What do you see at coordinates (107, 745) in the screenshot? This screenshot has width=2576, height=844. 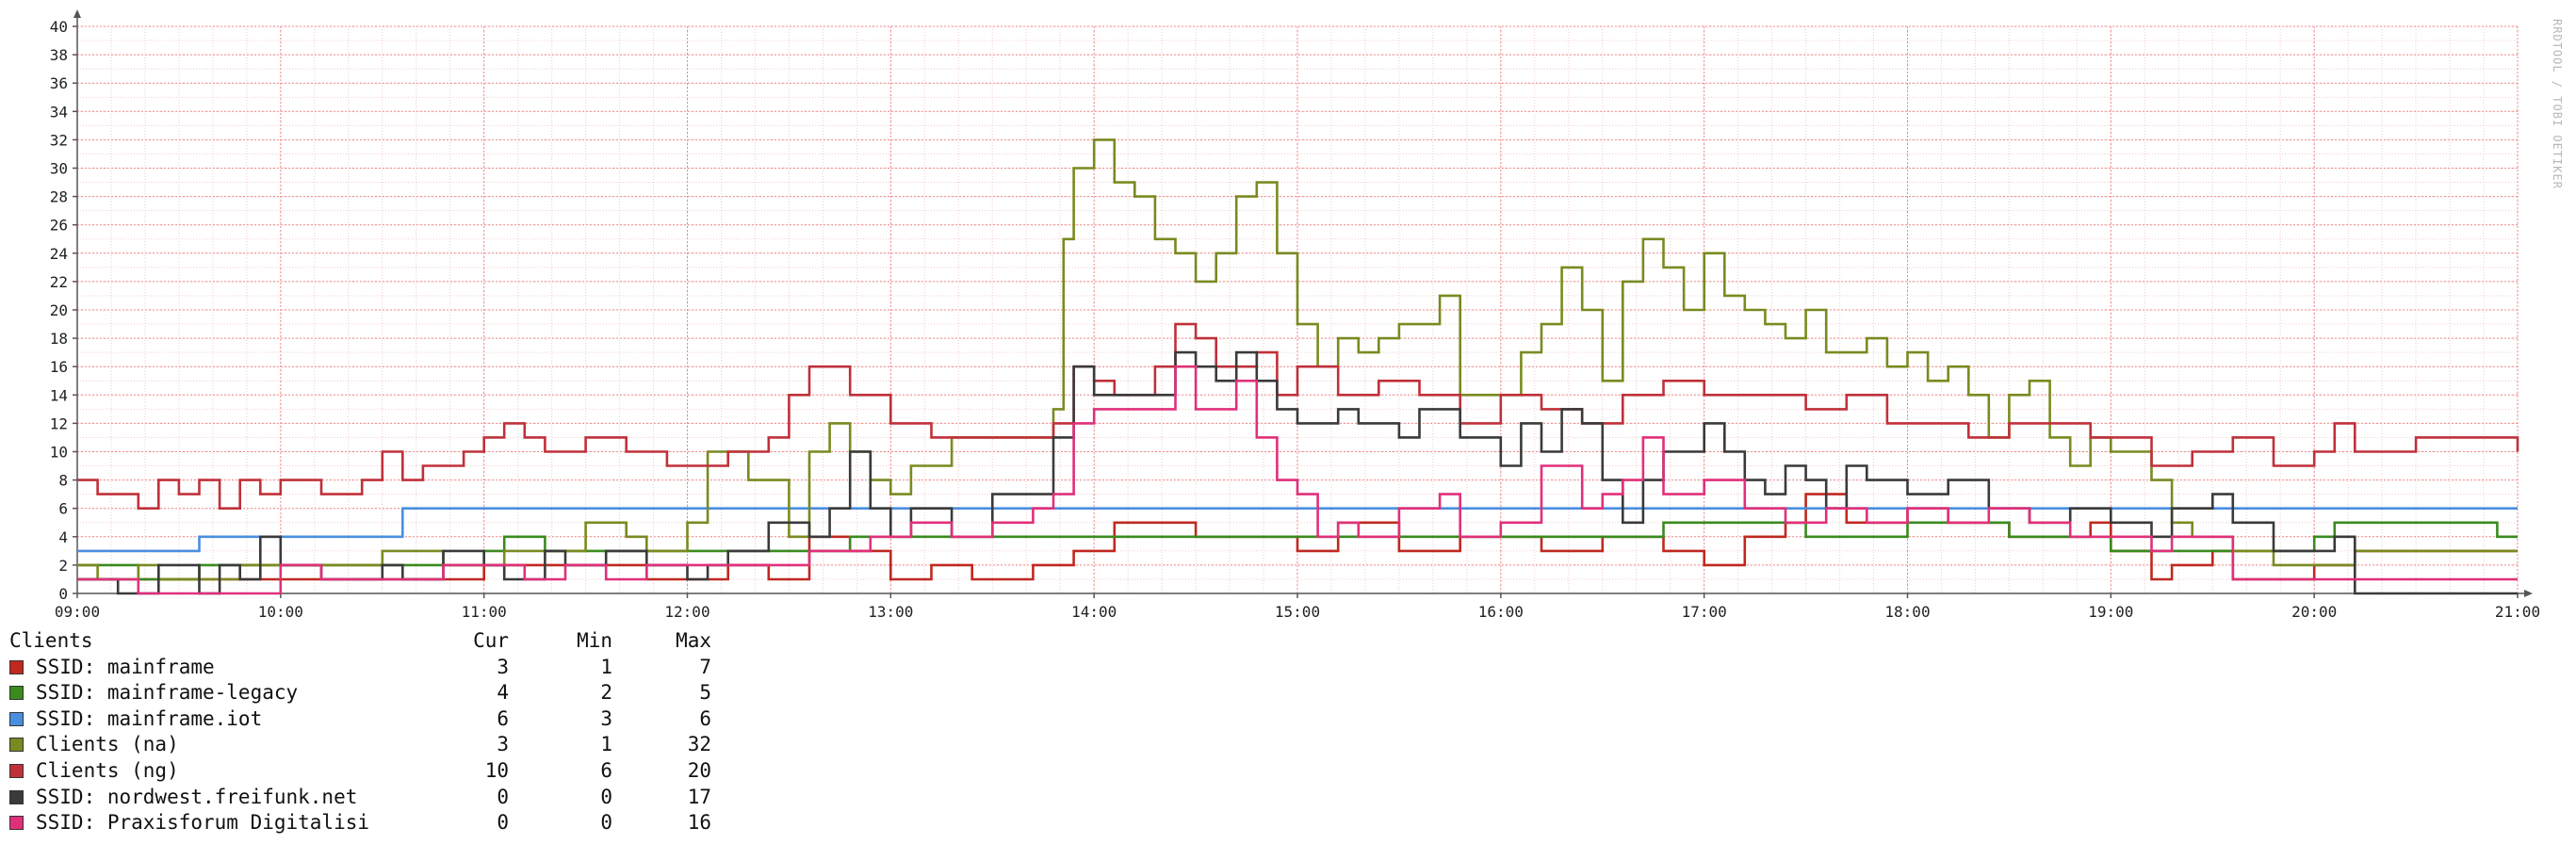 I see `legend-label: Clients (na)` at bounding box center [107, 745].